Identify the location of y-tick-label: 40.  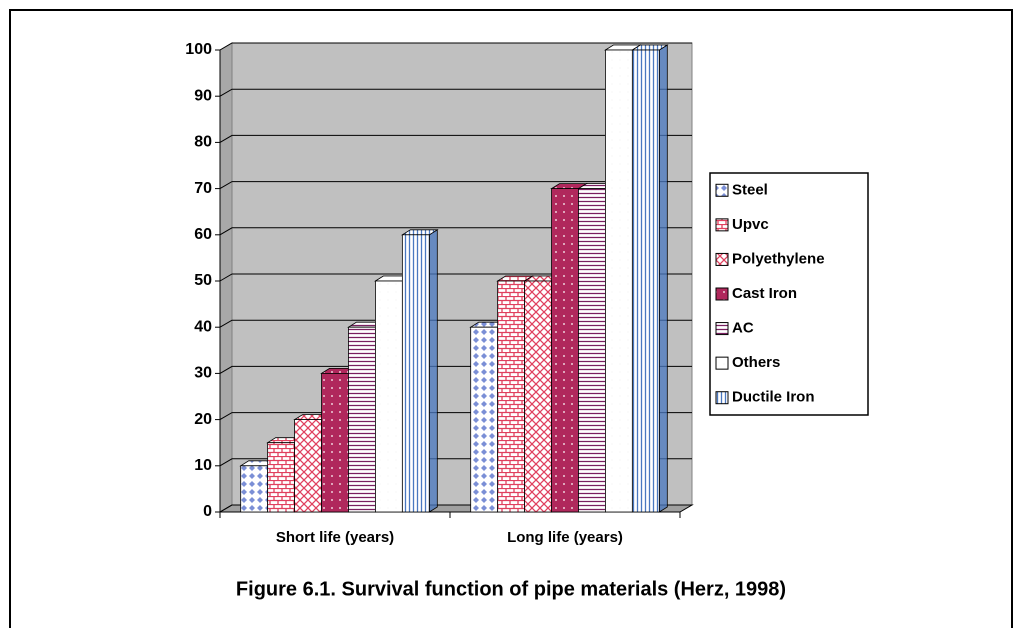
(203, 326).